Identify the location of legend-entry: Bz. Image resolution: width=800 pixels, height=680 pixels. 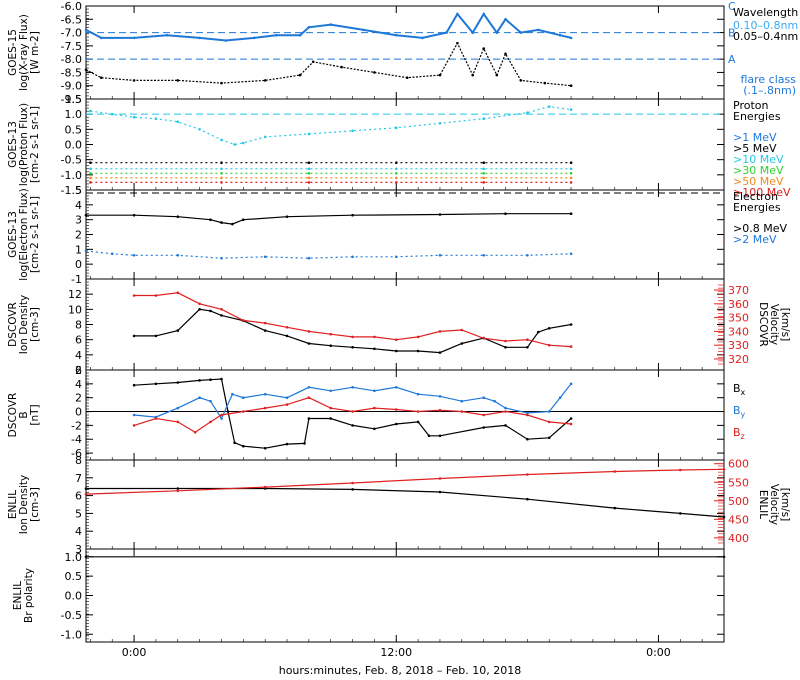
(739, 433).